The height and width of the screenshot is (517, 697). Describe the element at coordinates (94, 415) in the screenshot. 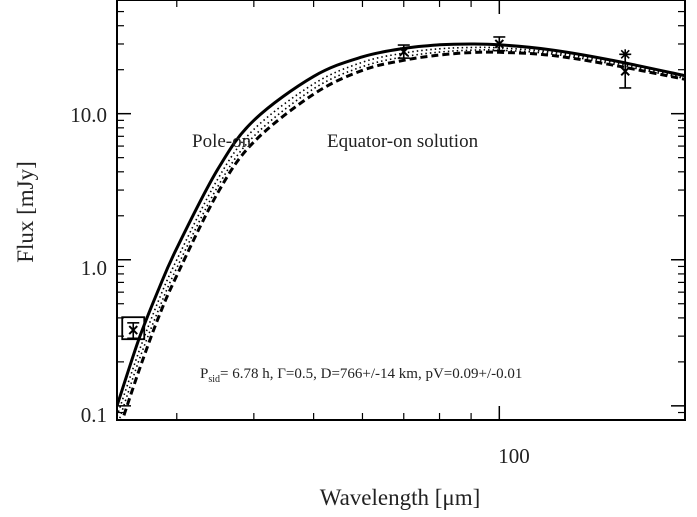

I see `y-tick-label-0.1: 0.1` at that location.